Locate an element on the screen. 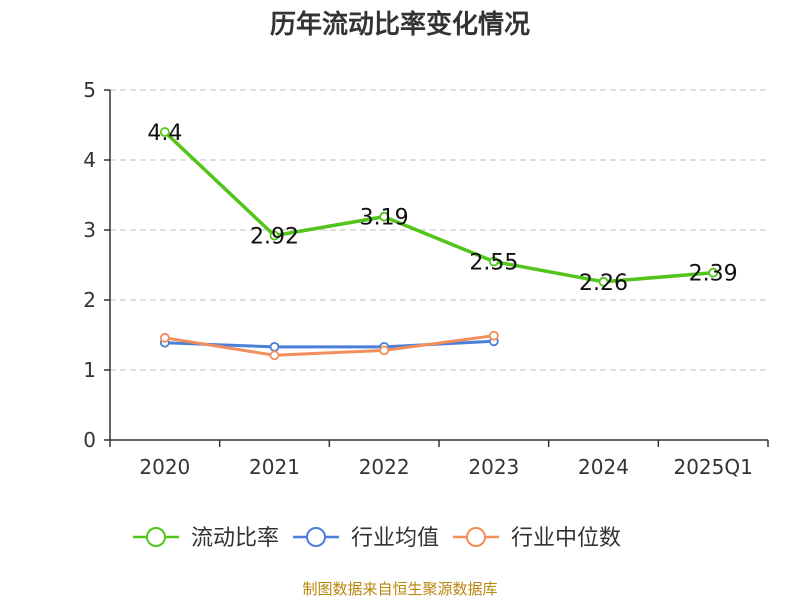 Image resolution: width=800 pixels, height=600 pixels. y-tick-label: 5 is located at coordinates (89, 90).